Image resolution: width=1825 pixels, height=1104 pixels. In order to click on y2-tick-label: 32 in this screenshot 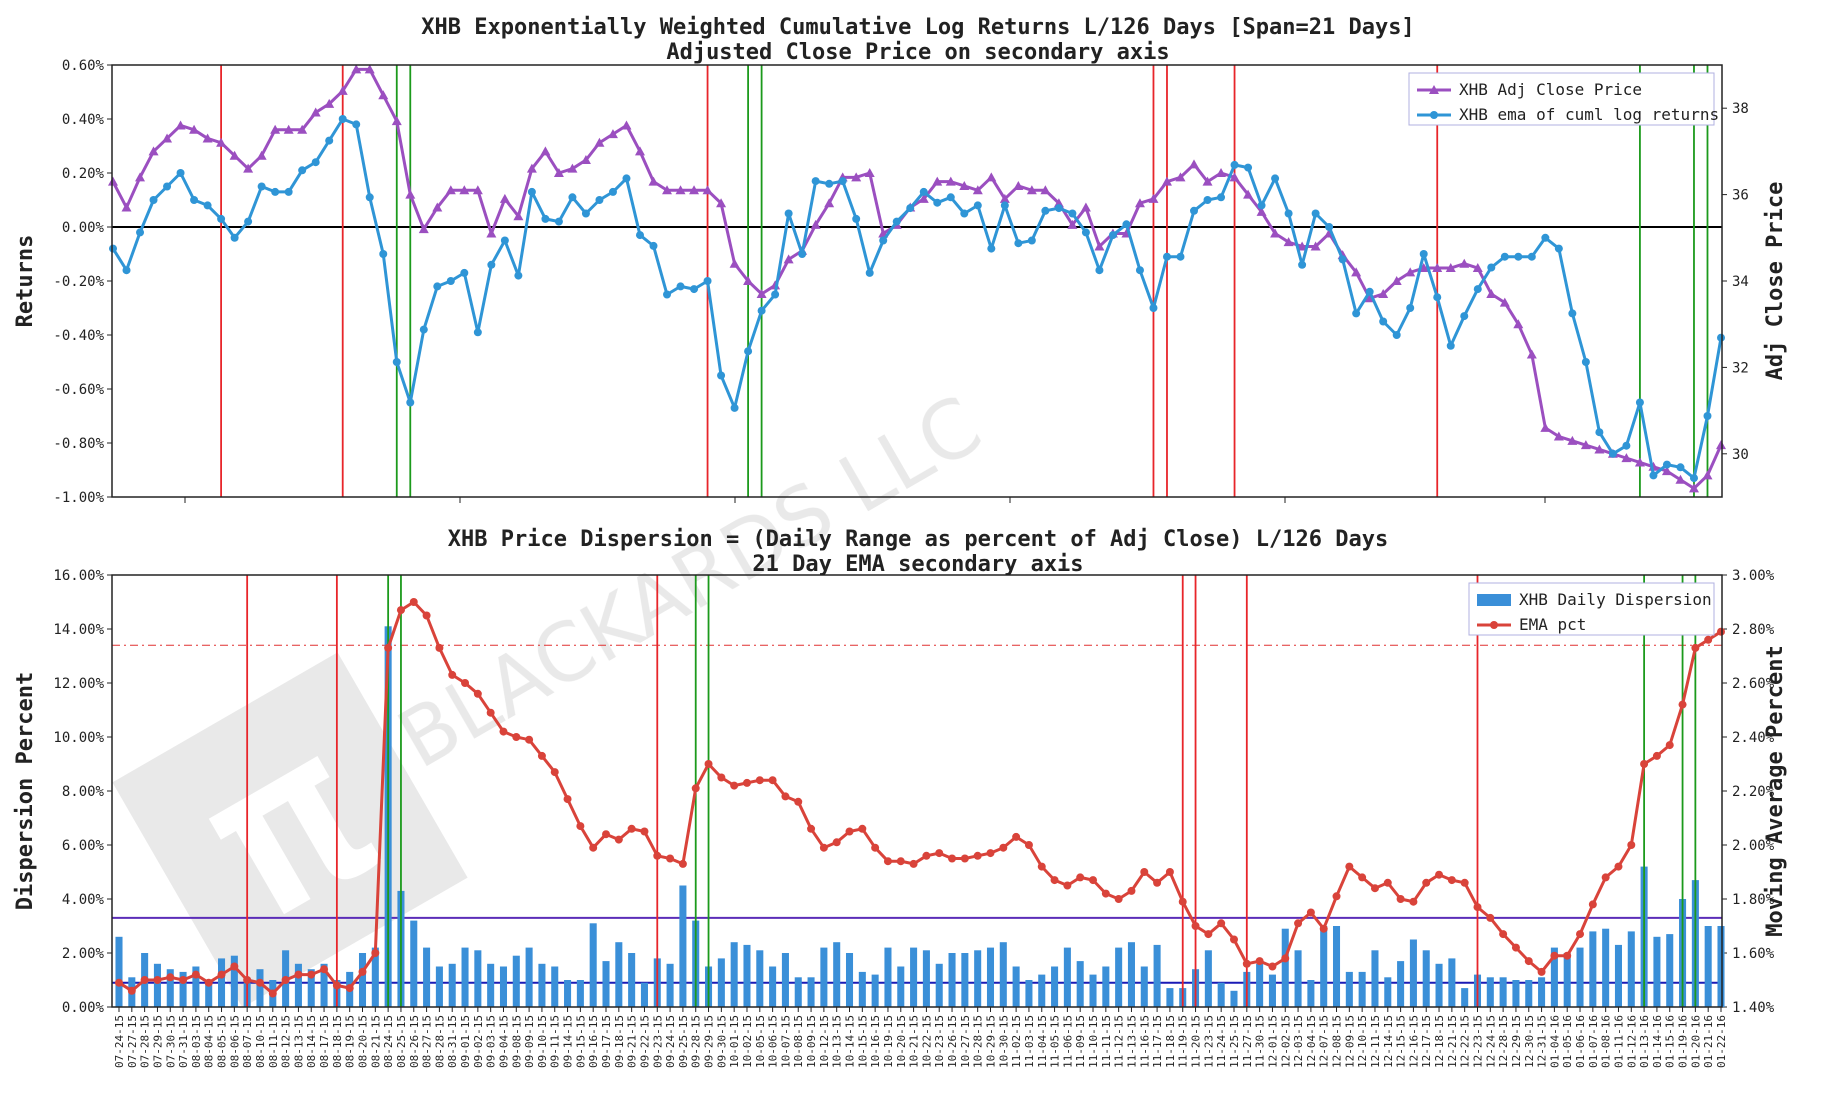, I will do `click(1740, 368)`.